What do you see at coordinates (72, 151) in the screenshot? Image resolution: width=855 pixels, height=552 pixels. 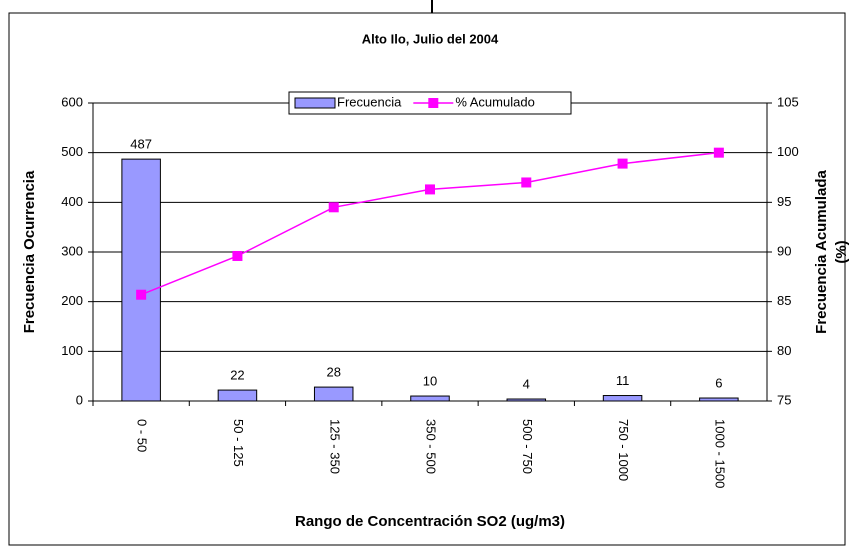 I see `y-tick-label: 500` at bounding box center [72, 151].